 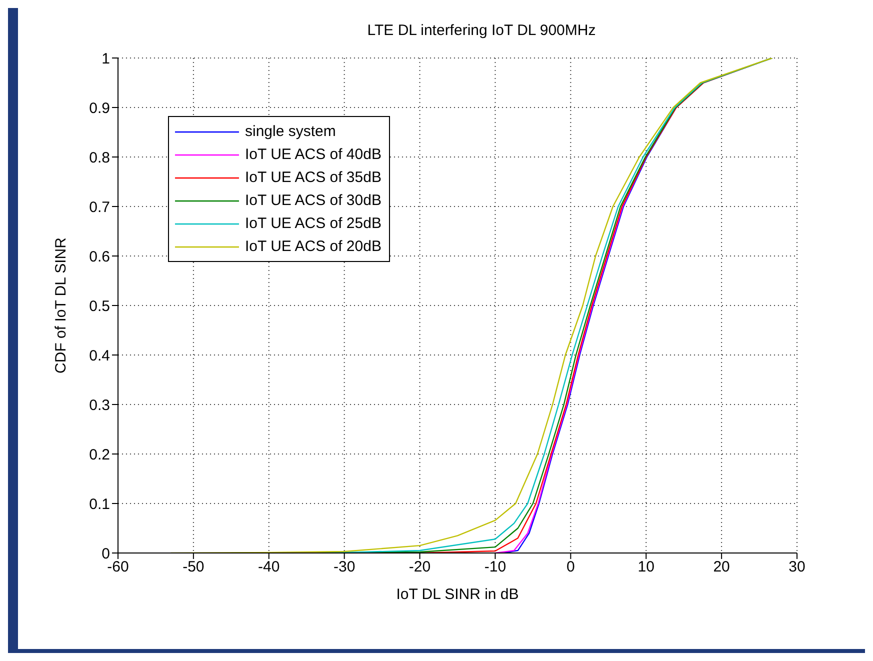 What do you see at coordinates (797, 567) in the screenshot?
I see `x-tick-label: 30` at bounding box center [797, 567].